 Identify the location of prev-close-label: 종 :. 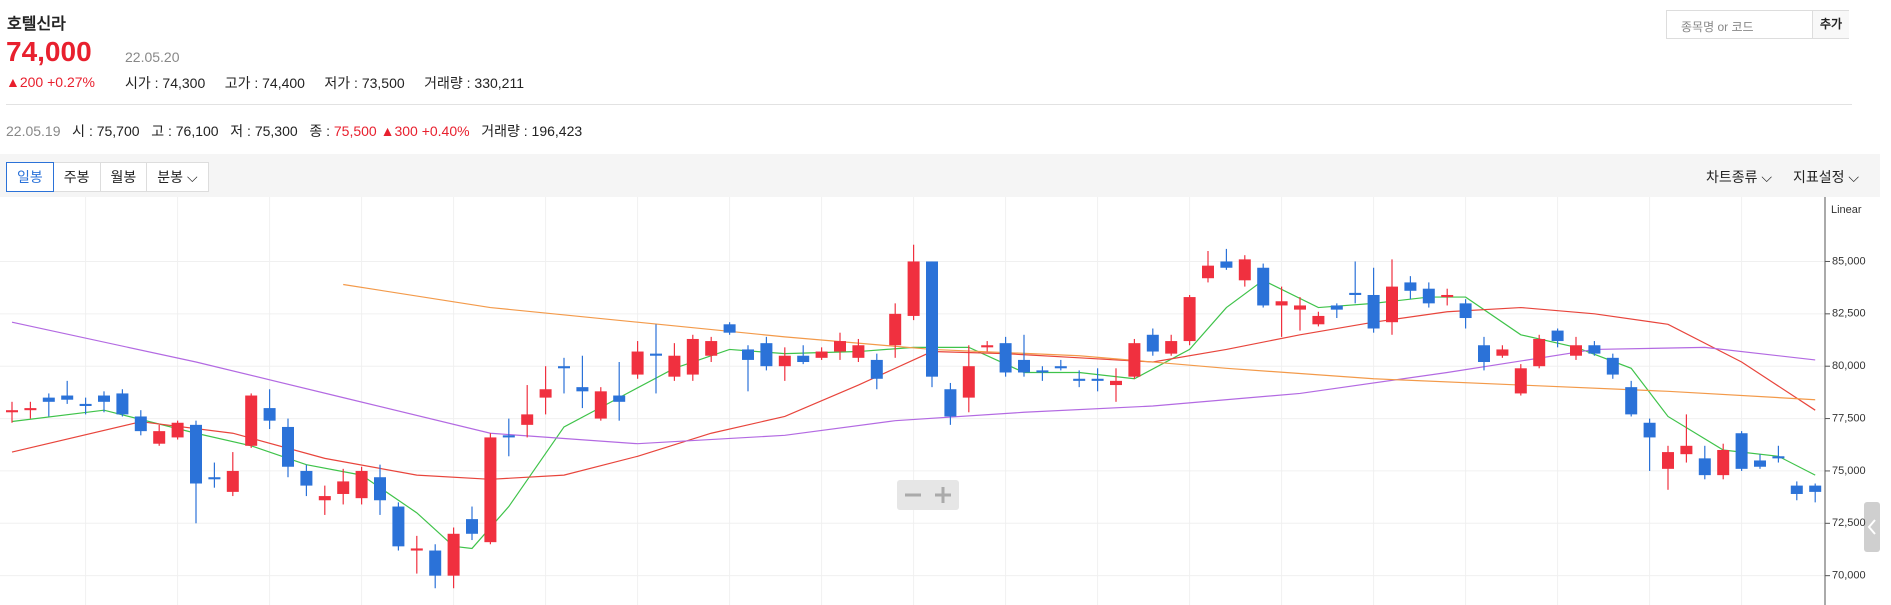
(319, 131).